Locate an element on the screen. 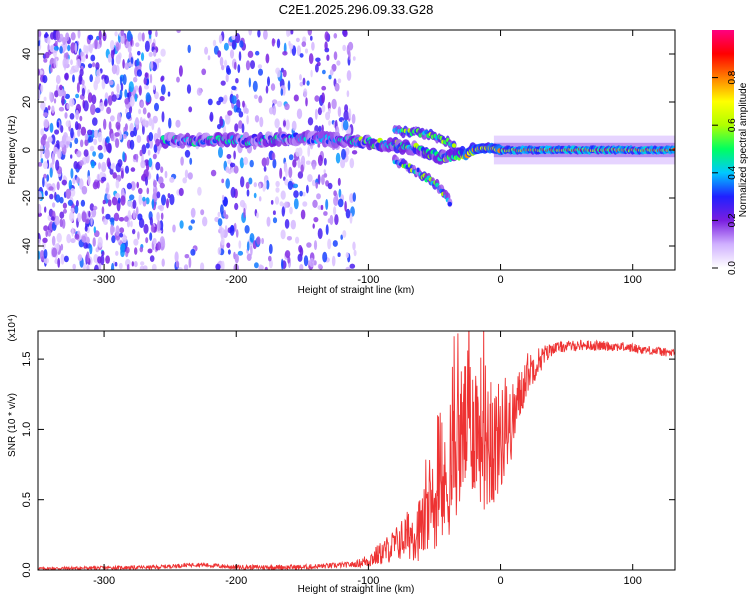  x-tick-label: -200 is located at coordinates (236, 280).